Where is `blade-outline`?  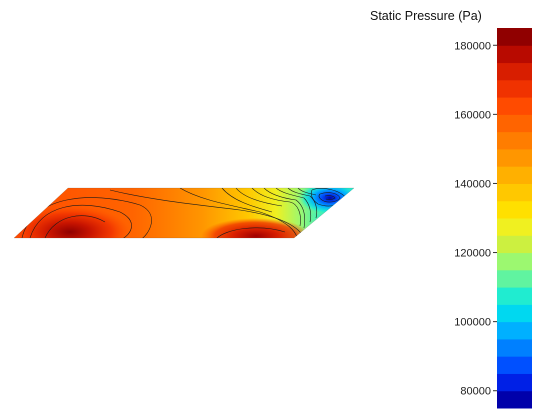 blade-outline is located at coordinates (184, 213).